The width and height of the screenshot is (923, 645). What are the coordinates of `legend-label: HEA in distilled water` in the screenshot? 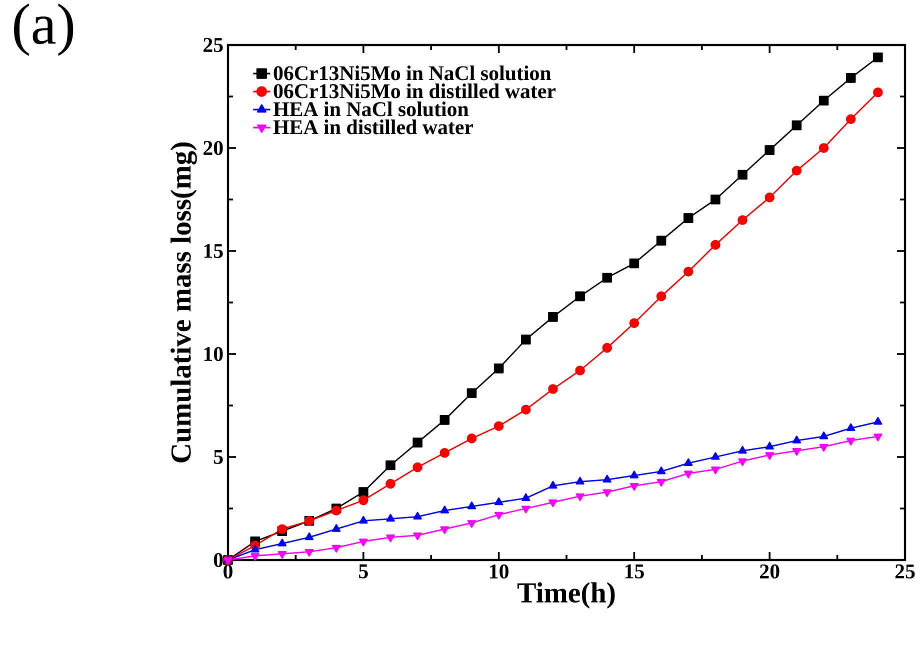 It's located at (373, 127).